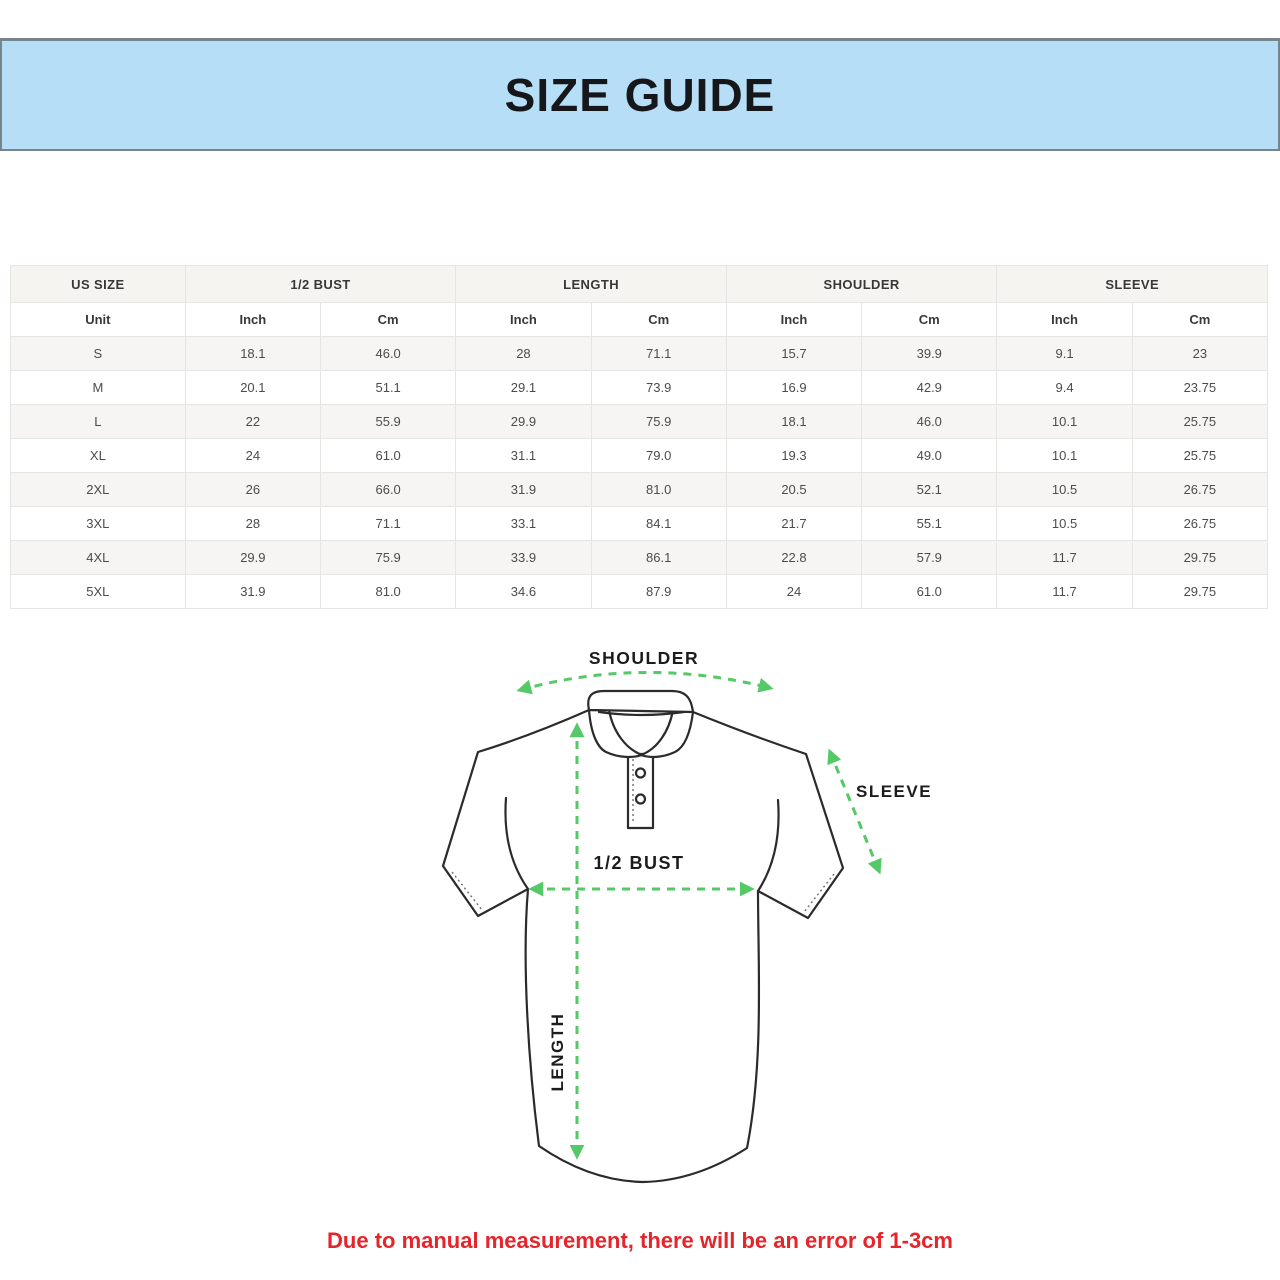 This screenshot has width=1280, height=1280. Describe the element at coordinates (658, 591) in the screenshot. I see `measurement-value: 87.9` at that location.